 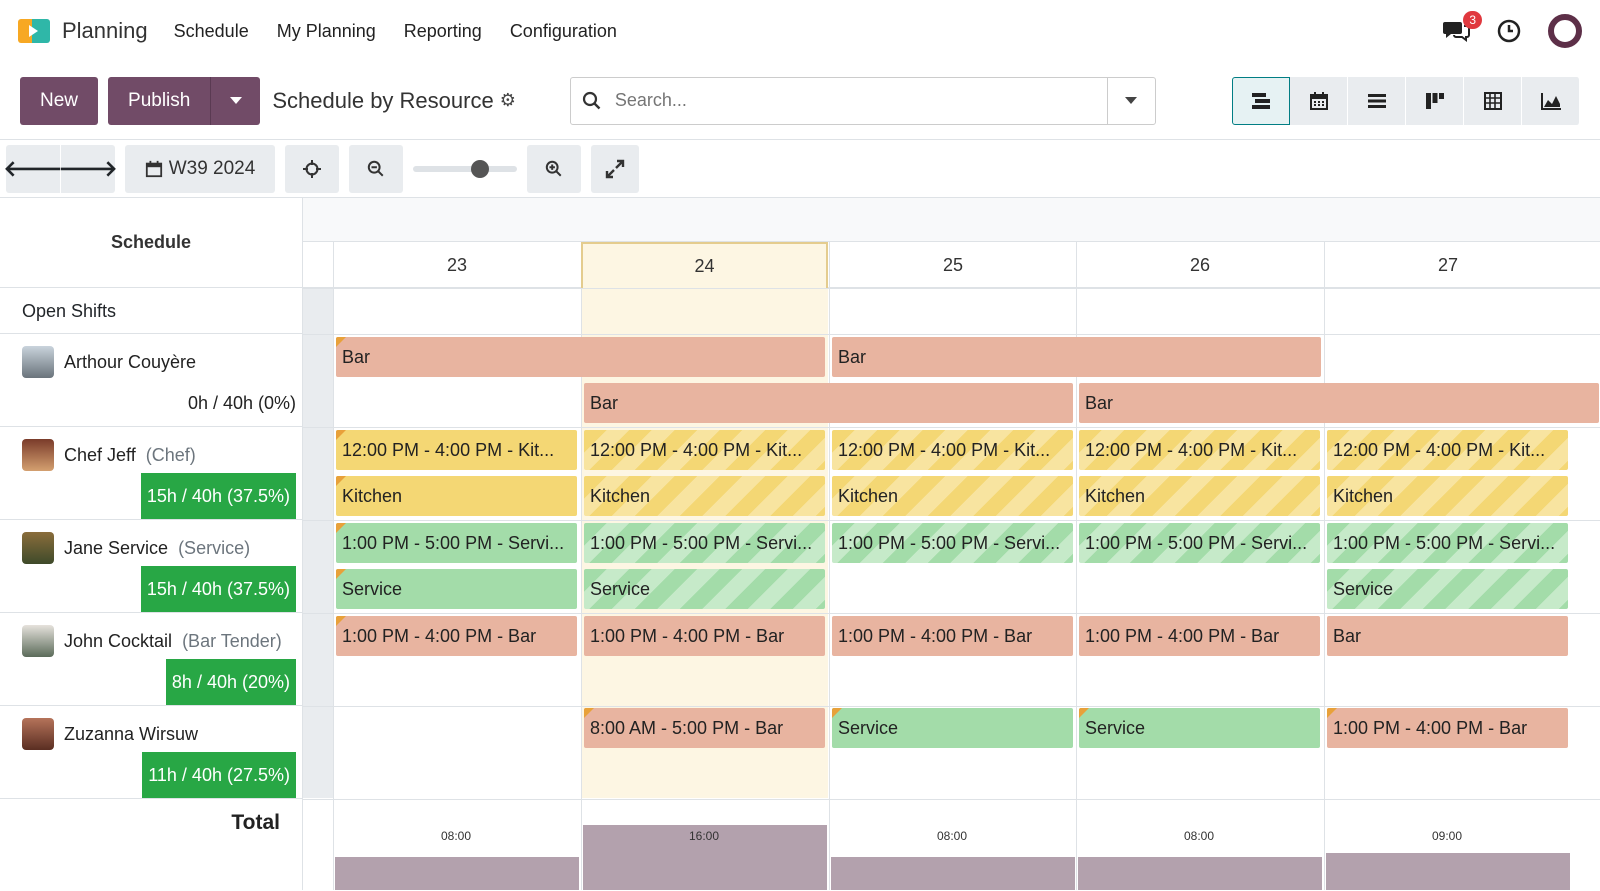 I want to click on publish-dropdown-toggle, so click(x=235, y=100).